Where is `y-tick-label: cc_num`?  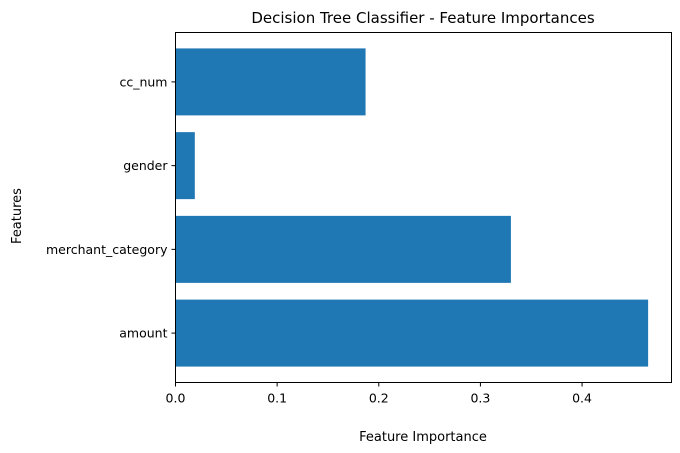 y-tick-label: cc_num is located at coordinates (143, 81).